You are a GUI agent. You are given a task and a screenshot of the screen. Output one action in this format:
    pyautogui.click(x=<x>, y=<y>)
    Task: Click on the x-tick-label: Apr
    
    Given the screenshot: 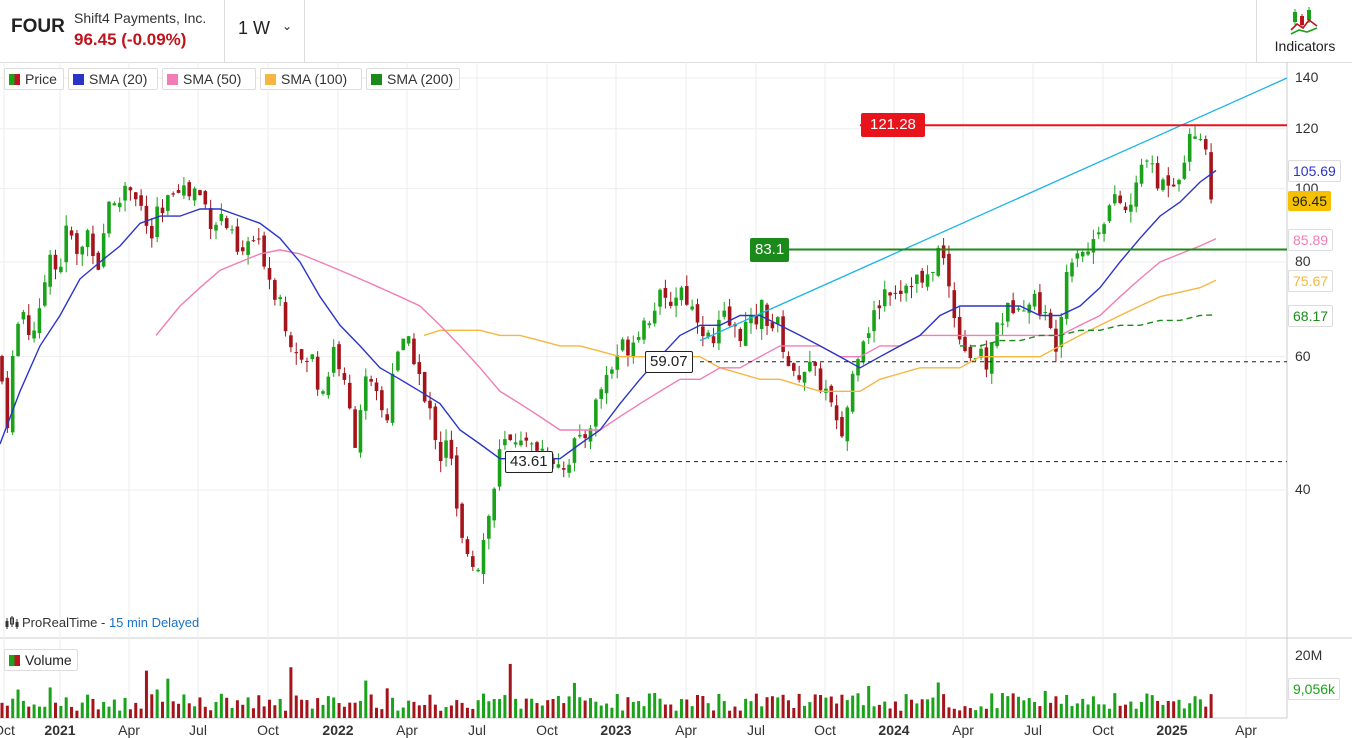 What is the action you would take?
    pyautogui.click(x=129, y=730)
    